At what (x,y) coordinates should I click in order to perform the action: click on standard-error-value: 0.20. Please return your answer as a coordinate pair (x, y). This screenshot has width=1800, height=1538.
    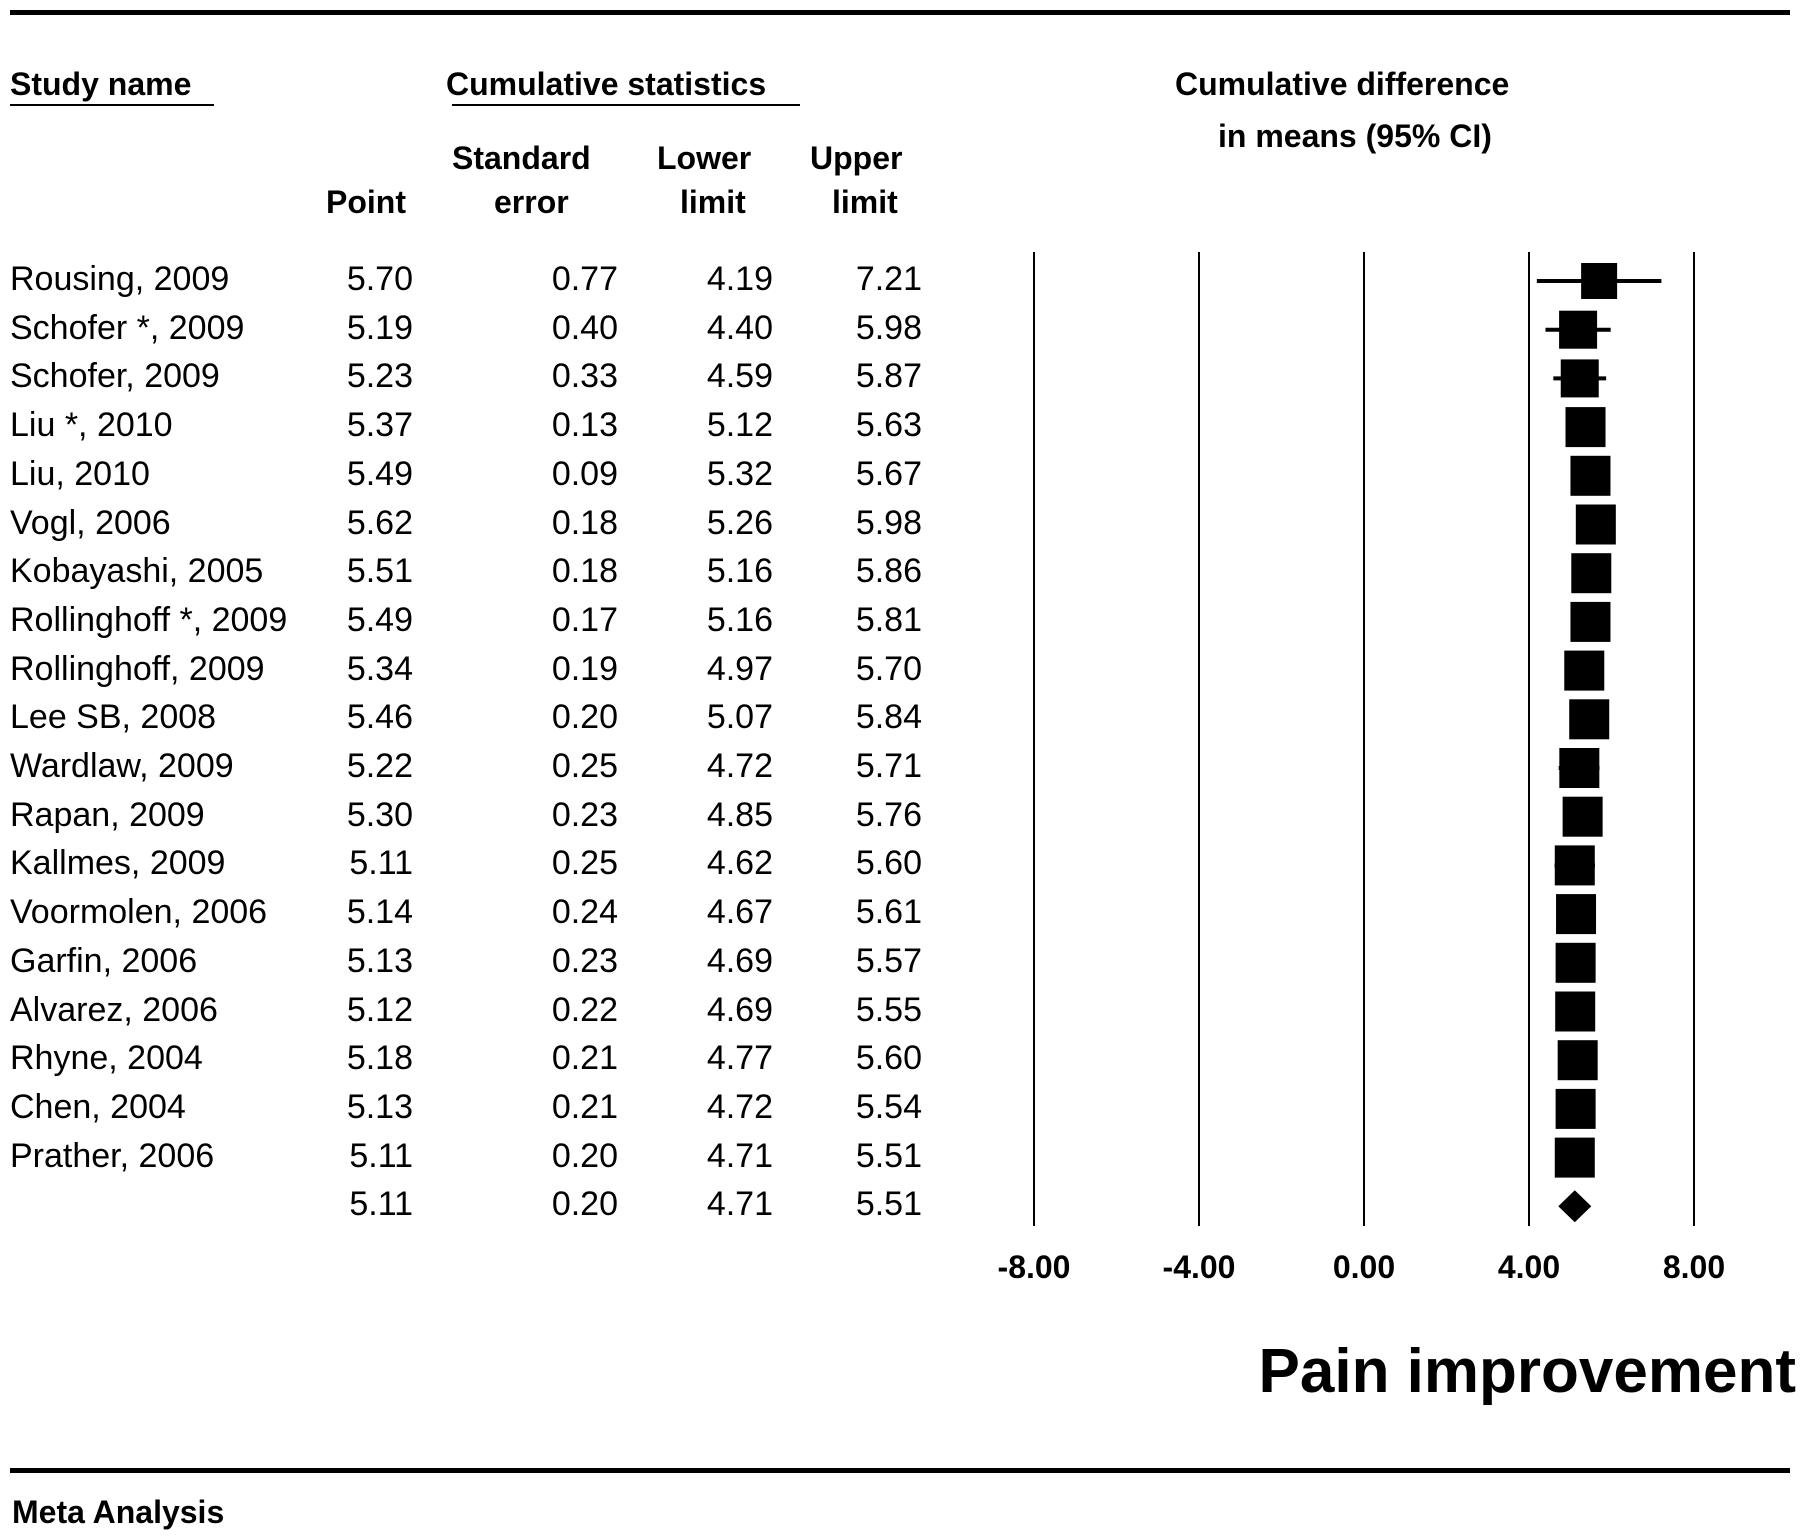
    Looking at the image, I should click on (584, 1204).